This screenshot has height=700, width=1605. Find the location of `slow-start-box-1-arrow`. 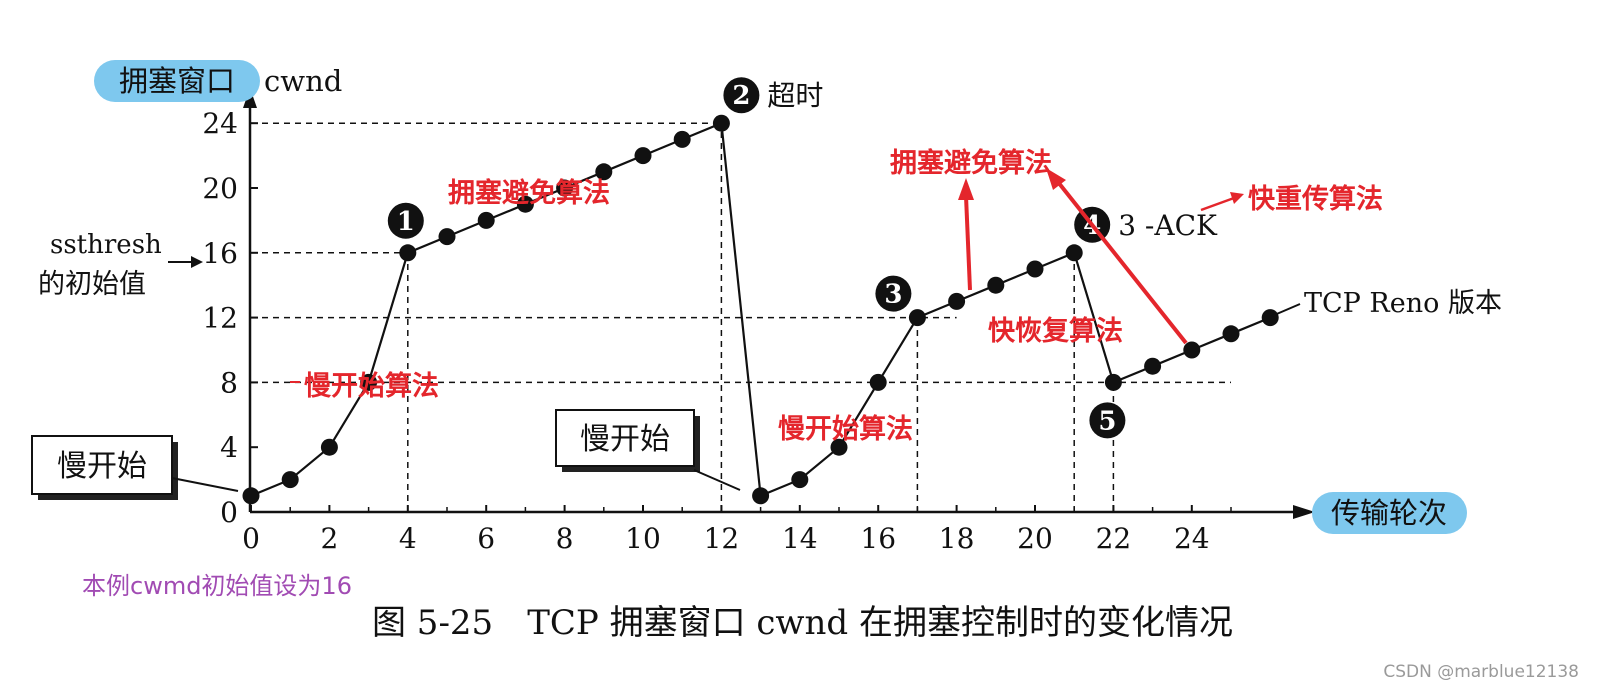

slow-start-box-1-arrow is located at coordinates (205, 484).